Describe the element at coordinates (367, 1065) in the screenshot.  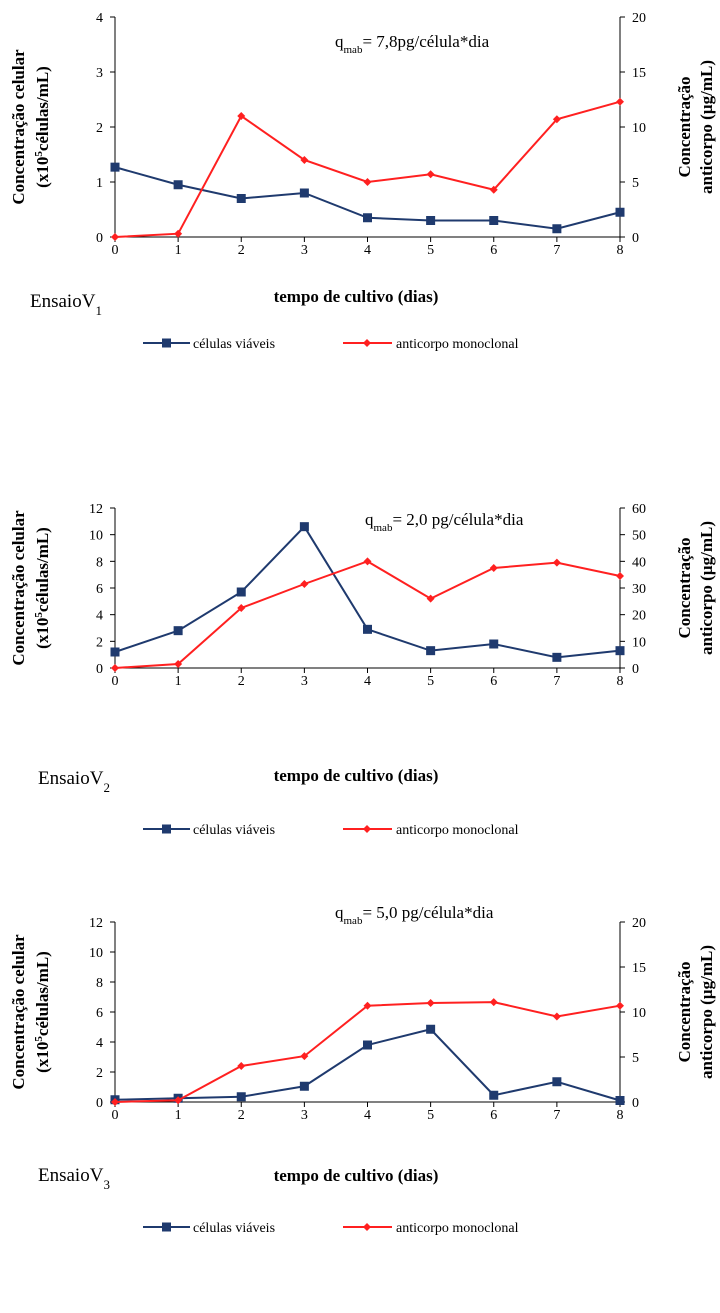
I see `series-line-celulas` at that location.